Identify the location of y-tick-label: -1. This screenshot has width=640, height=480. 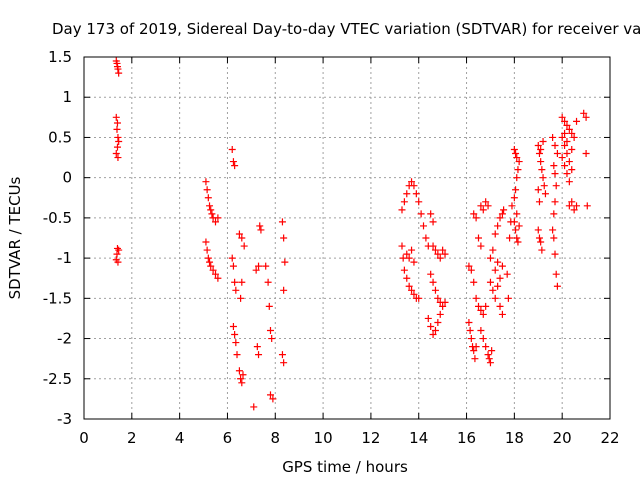
(64, 258).